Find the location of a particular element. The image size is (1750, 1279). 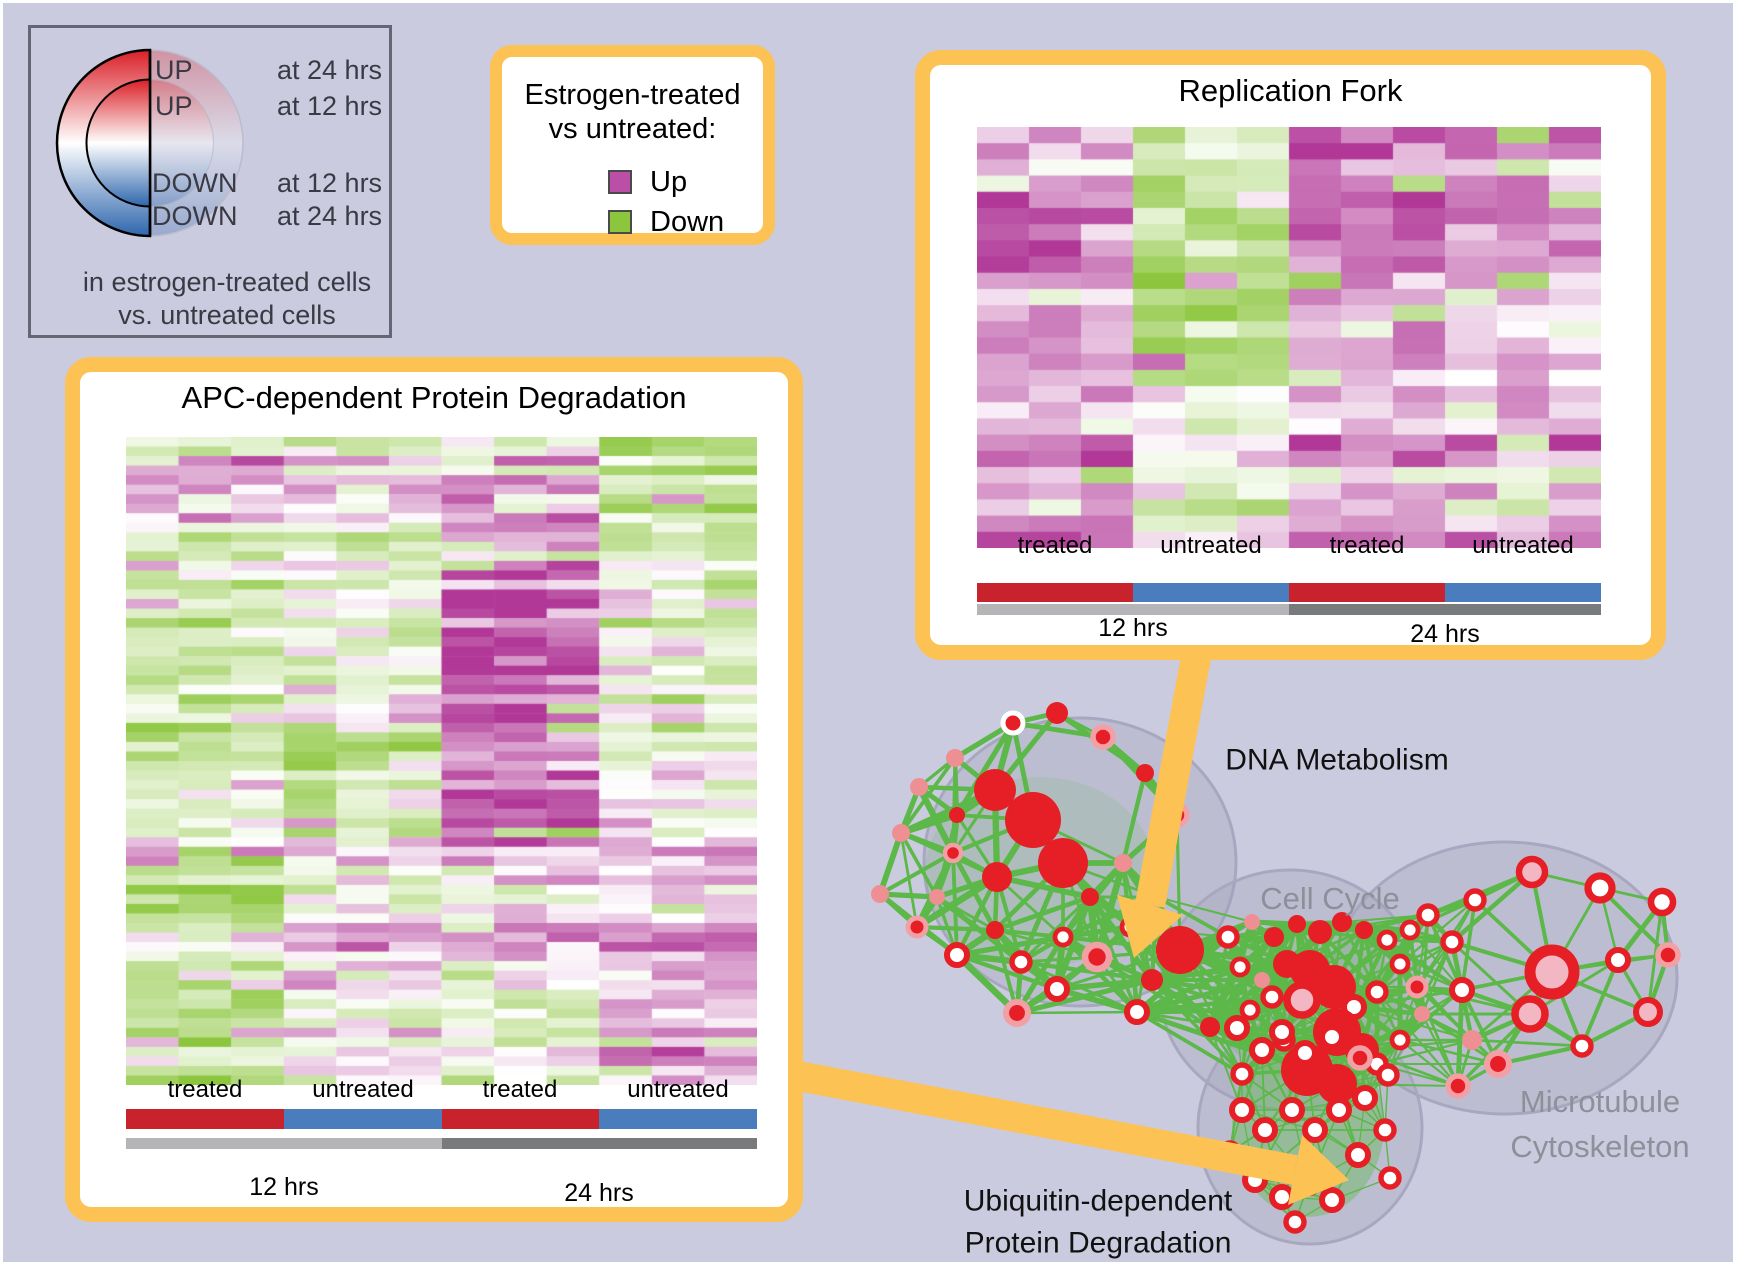

down-color-swatch is located at coordinates (620, 222).